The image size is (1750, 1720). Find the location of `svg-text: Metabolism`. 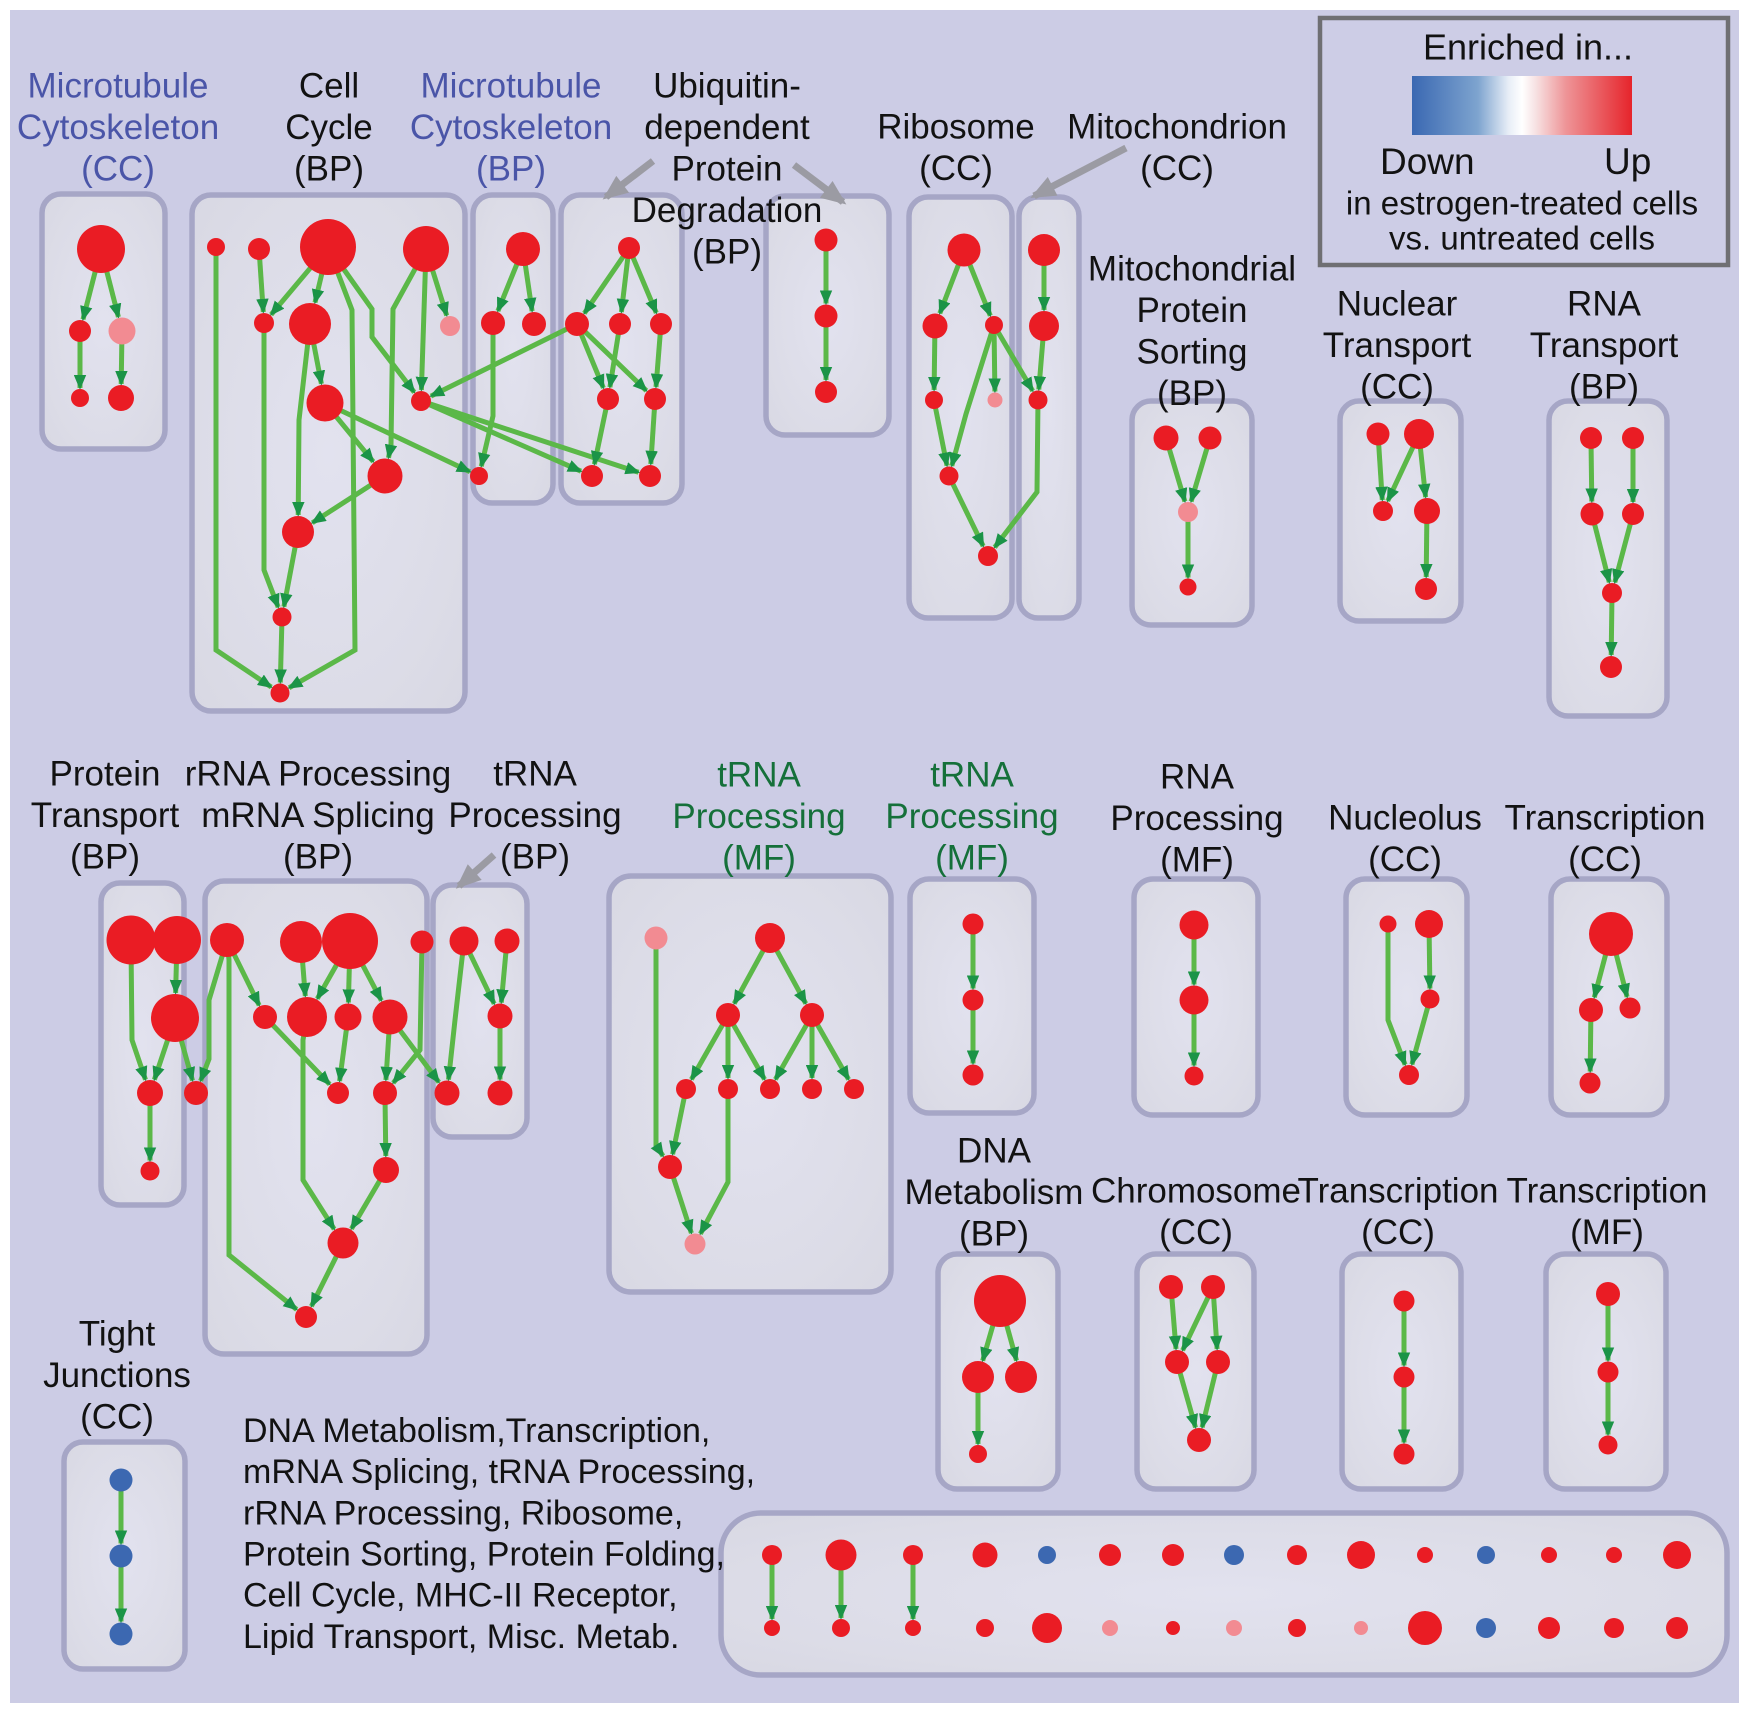

svg-text: Metabolism is located at coordinates (994, 1192).